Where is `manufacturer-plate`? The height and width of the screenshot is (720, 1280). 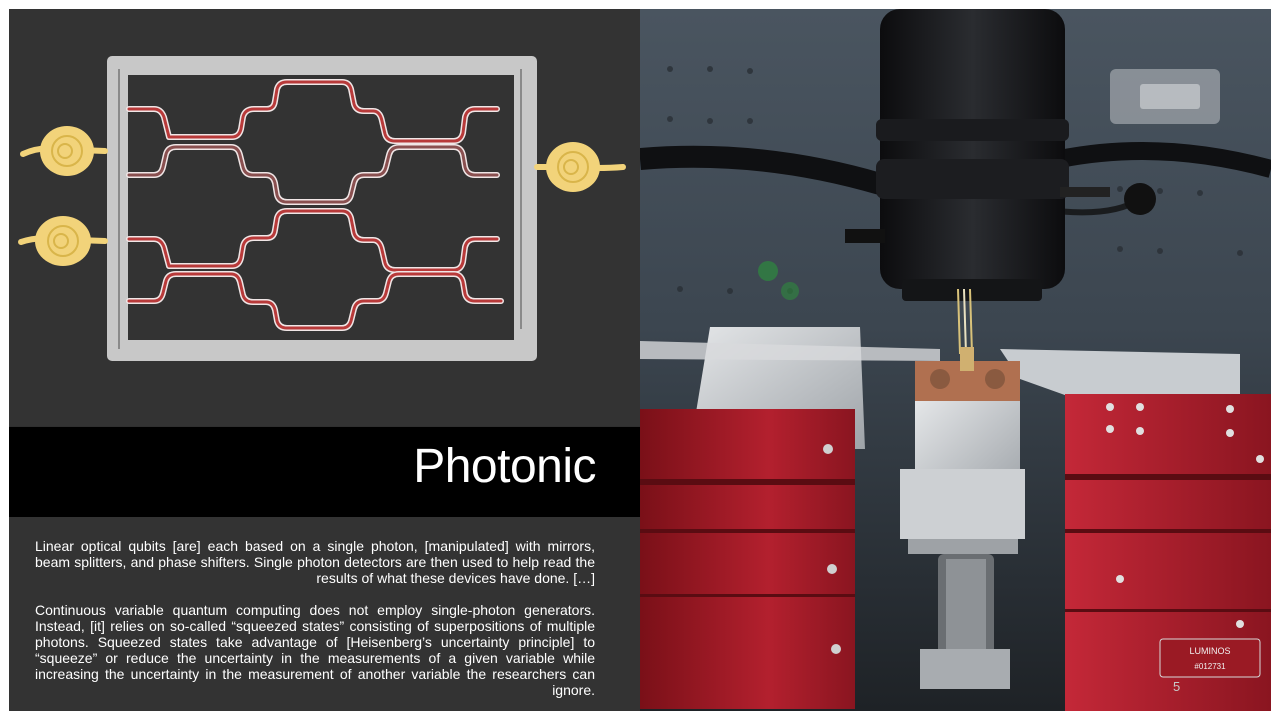
manufacturer-plate is located at coordinates (1210, 658).